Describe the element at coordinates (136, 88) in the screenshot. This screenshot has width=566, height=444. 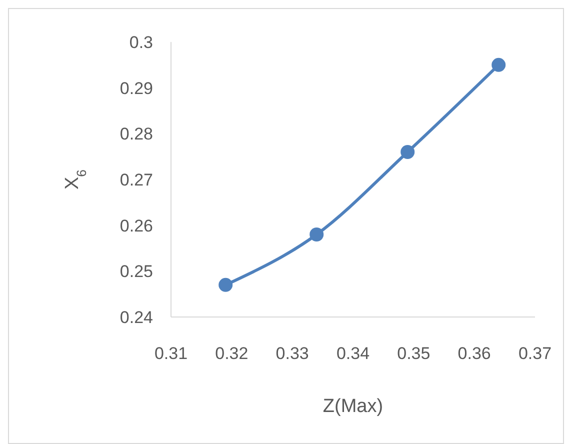
I see `y-tick-label: 0.29` at that location.